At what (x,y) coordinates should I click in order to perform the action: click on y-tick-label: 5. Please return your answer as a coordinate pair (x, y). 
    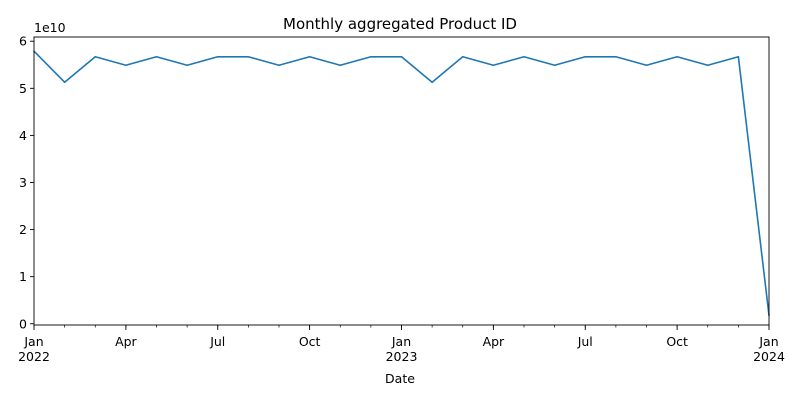
    Looking at the image, I should click on (23, 88).